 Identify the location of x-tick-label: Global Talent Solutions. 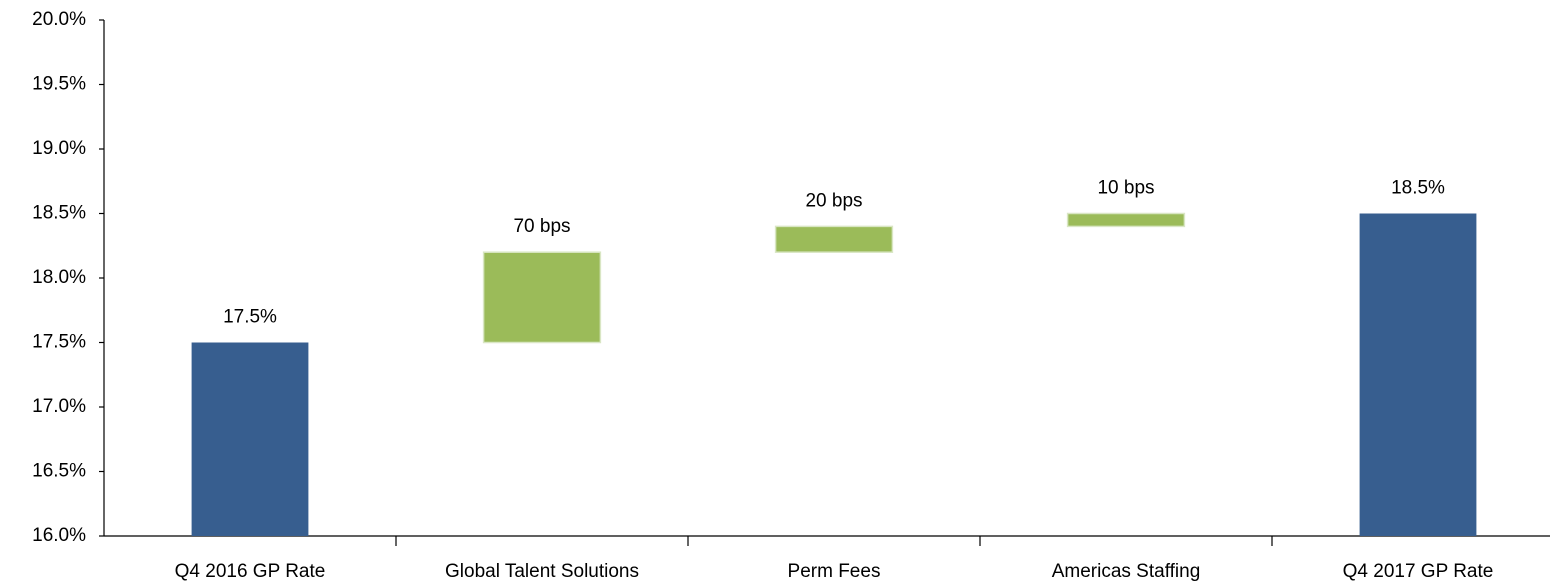
(542, 571).